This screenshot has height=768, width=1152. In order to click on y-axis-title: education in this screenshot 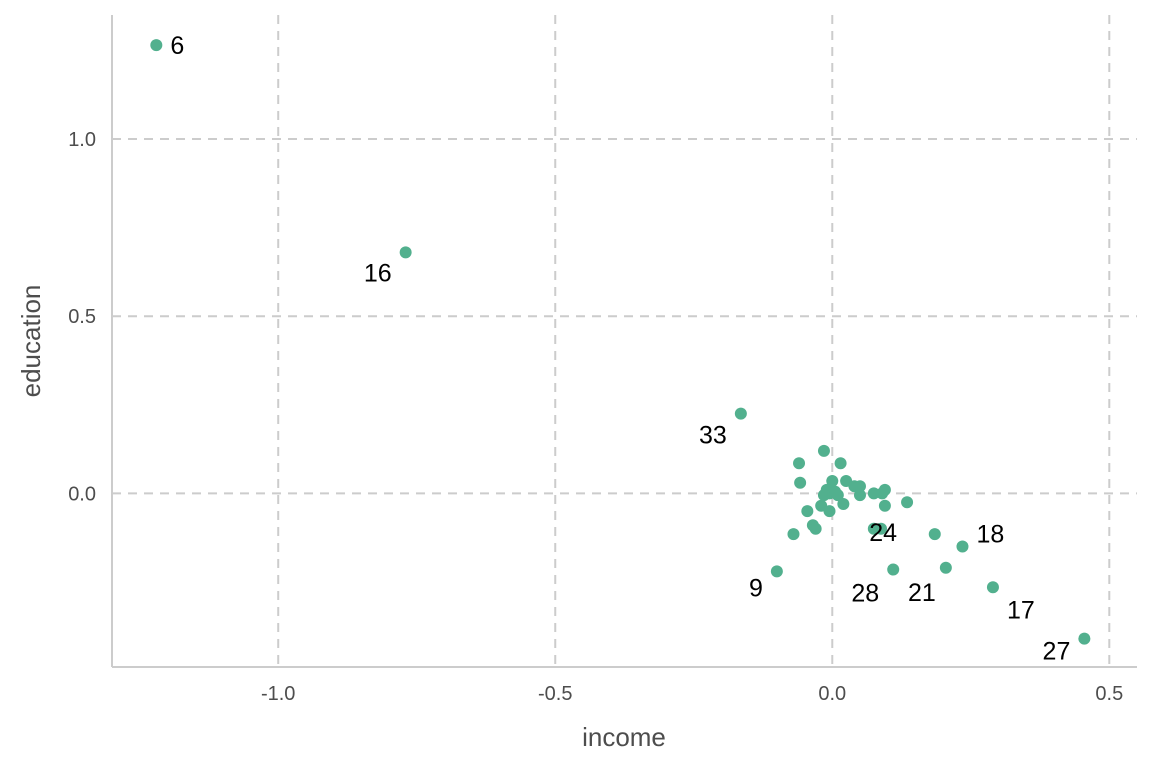, I will do `click(31, 341)`.